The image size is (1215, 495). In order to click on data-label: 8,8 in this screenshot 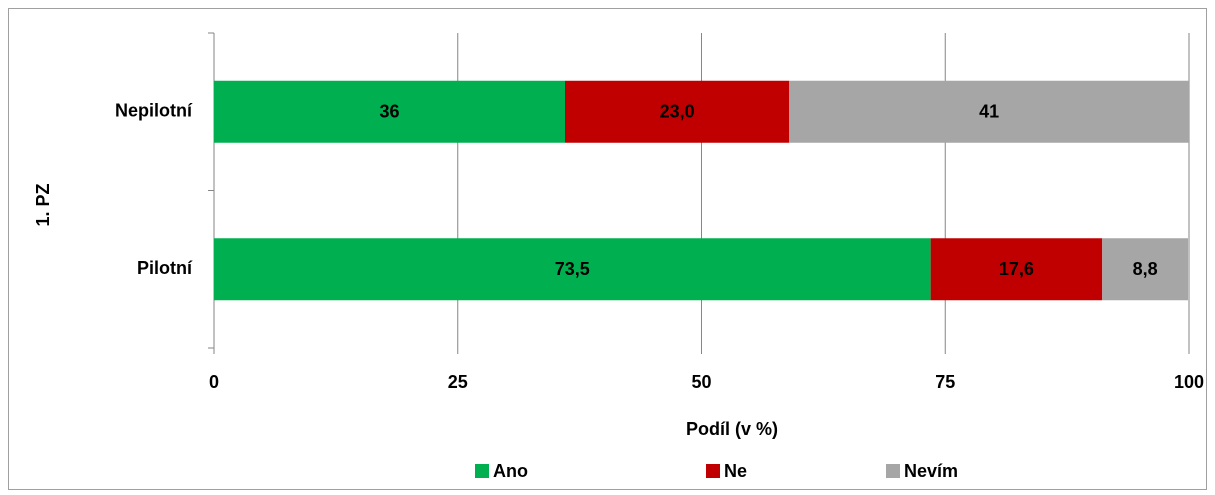, I will do `click(1145, 269)`.